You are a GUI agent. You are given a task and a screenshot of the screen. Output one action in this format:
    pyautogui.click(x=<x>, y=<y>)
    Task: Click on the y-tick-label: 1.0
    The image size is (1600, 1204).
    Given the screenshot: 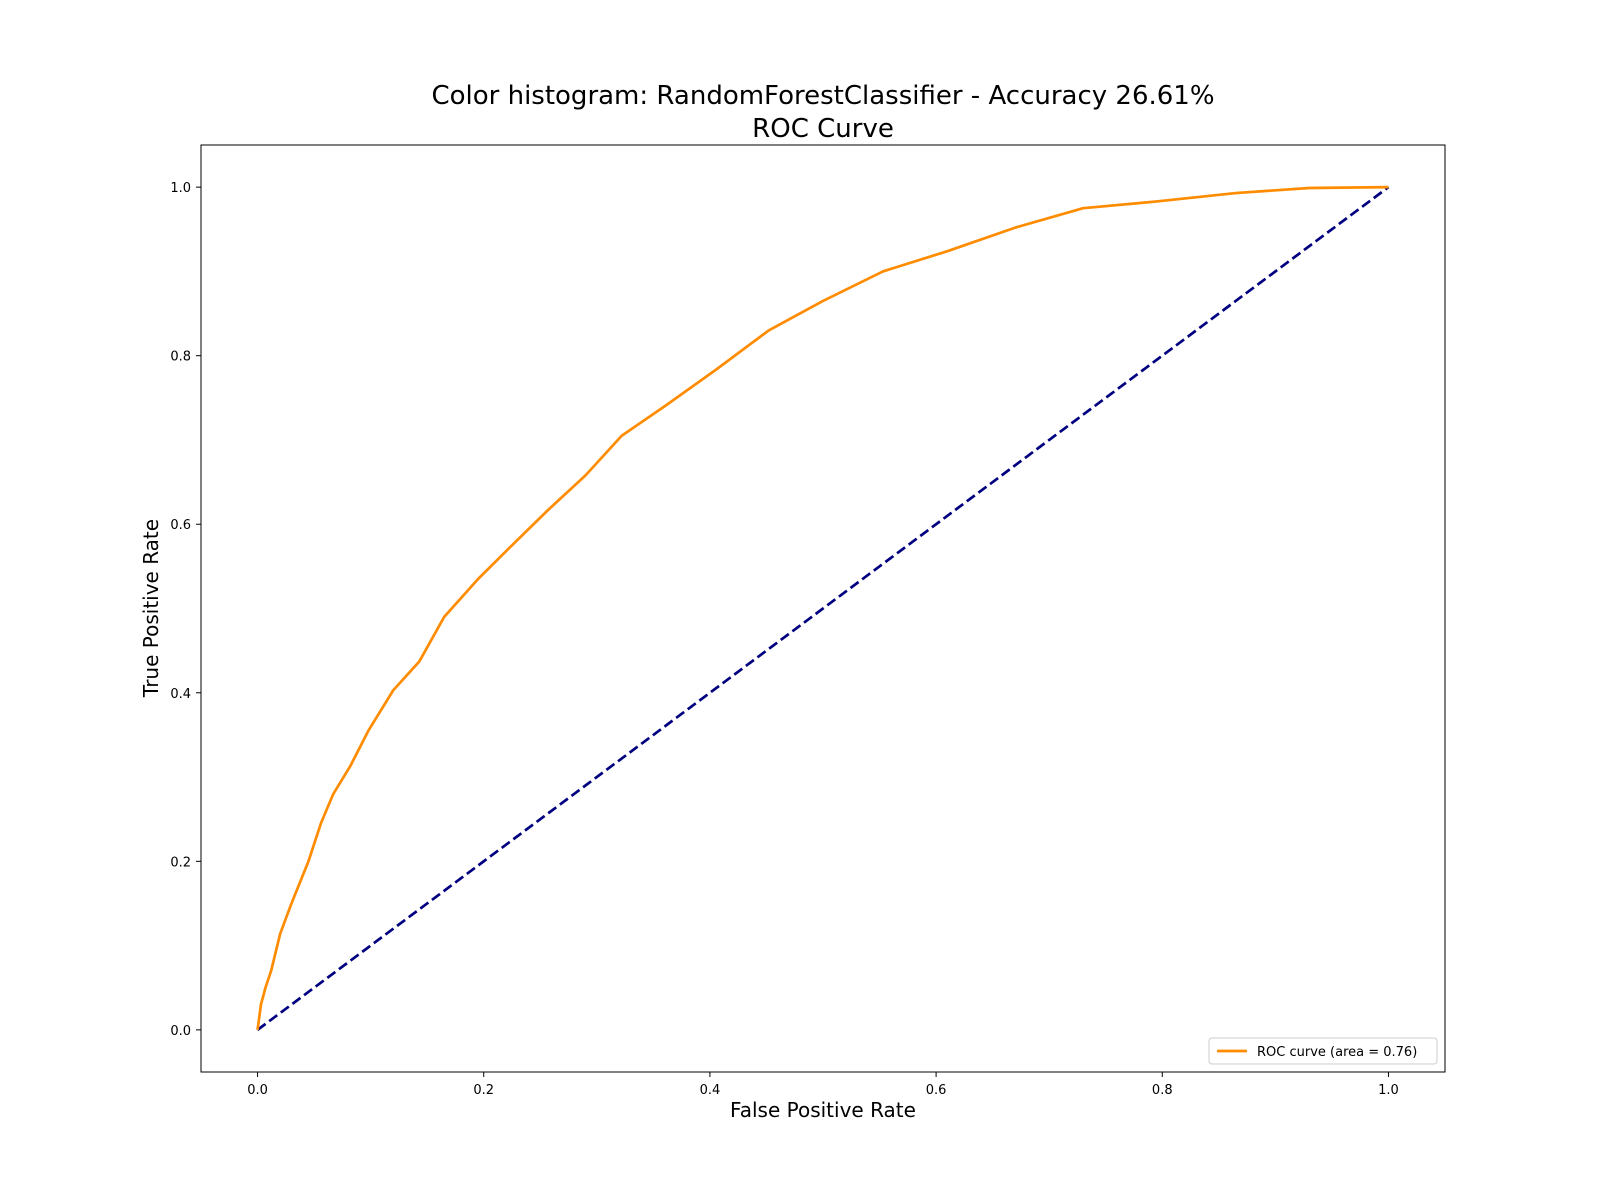 What is the action you would take?
    pyautogui.click(x=180, y=188)
    